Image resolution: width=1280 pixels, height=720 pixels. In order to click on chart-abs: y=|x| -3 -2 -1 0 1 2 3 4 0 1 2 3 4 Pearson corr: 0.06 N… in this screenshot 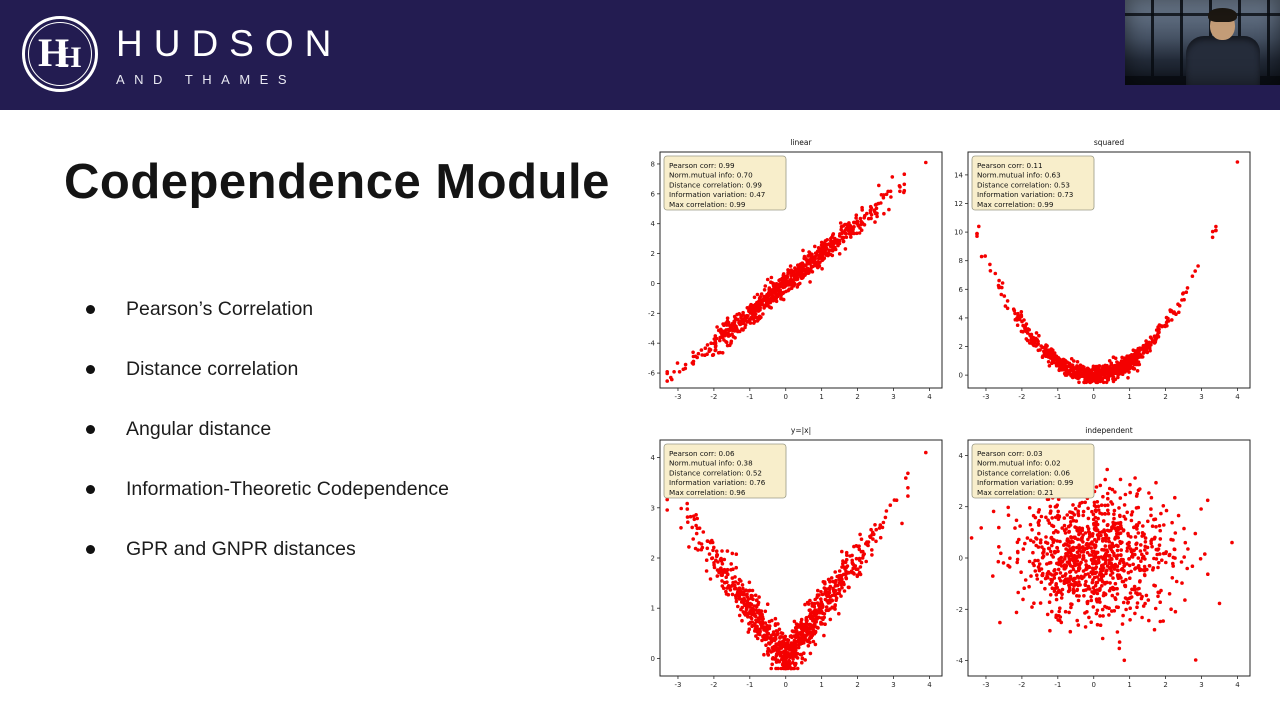, I will do `click(792, 568)`.